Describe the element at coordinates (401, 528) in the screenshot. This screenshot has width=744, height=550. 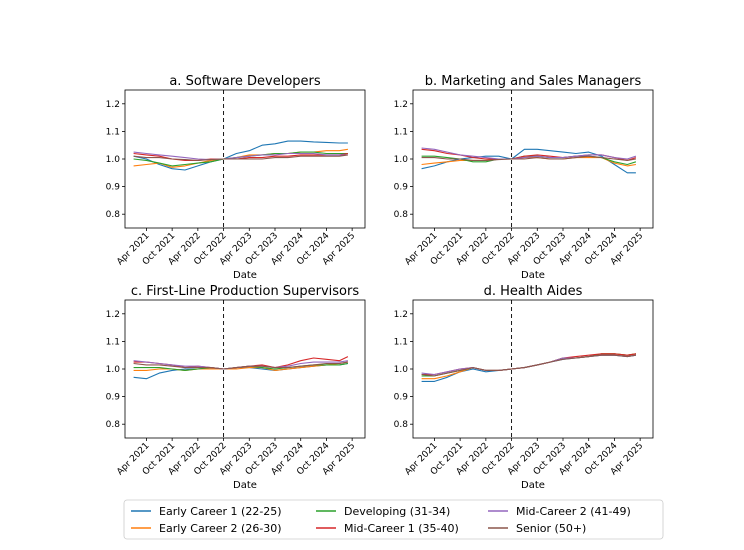
I see `legend-label: Mid-Career 1 (35-40)` at that location.